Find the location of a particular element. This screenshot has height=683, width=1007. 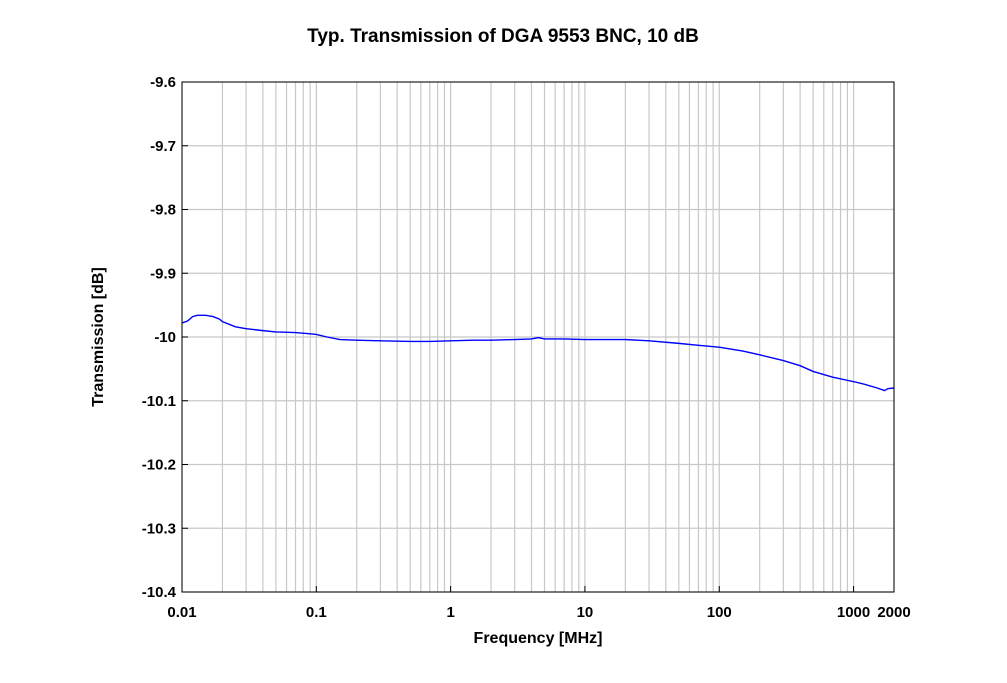

x-axis-label: Frequency [MHz] is located at coordinates (538, 638).